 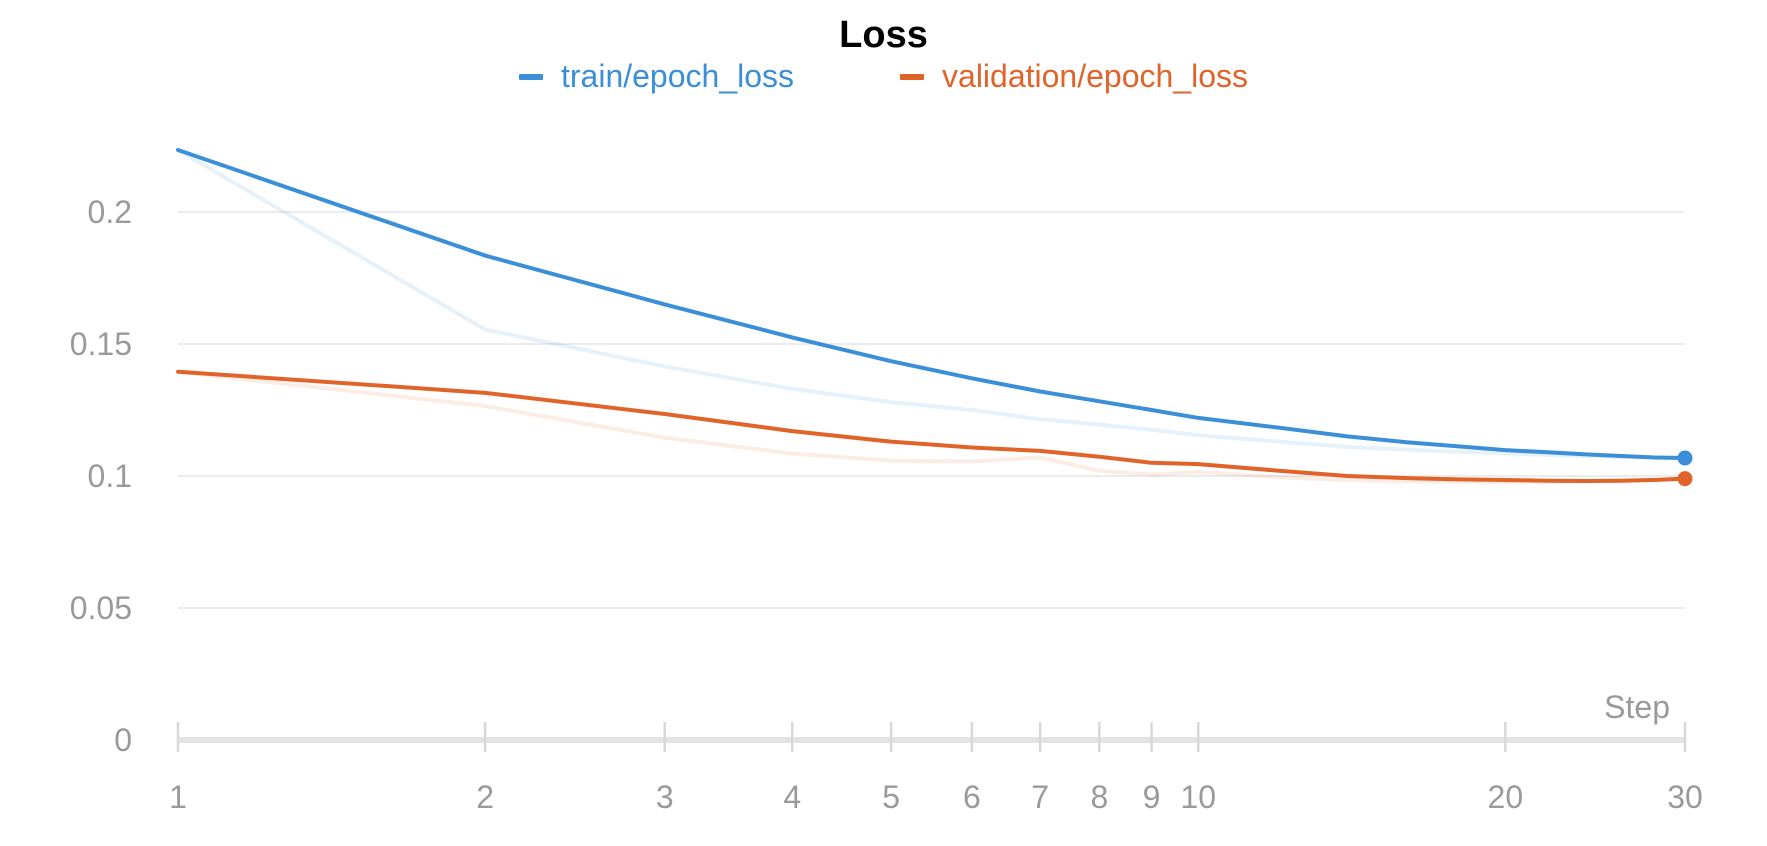 What do you see at coordinates (1099, 797) in the screenshot?
I see `x-tick-label: 8` at bounding box center [1099, 797].